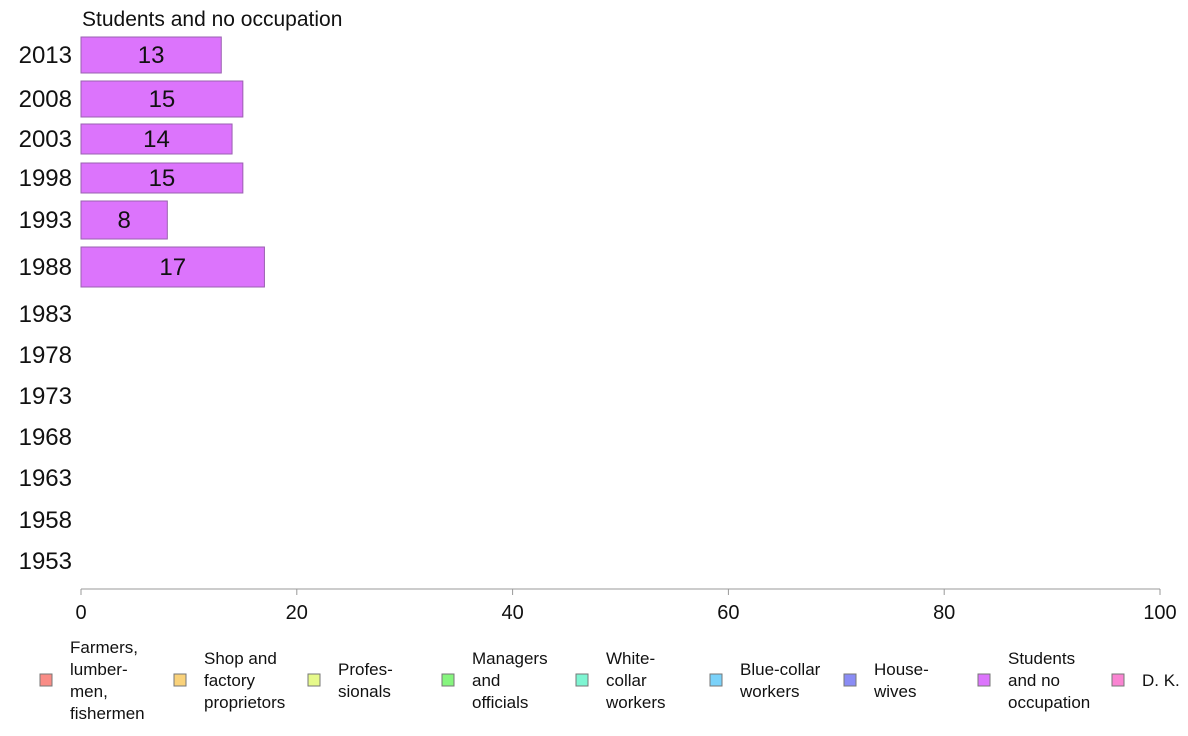  I want to click on legend-item: Farmers, lumber-men, fishermen, so click(92, 680).